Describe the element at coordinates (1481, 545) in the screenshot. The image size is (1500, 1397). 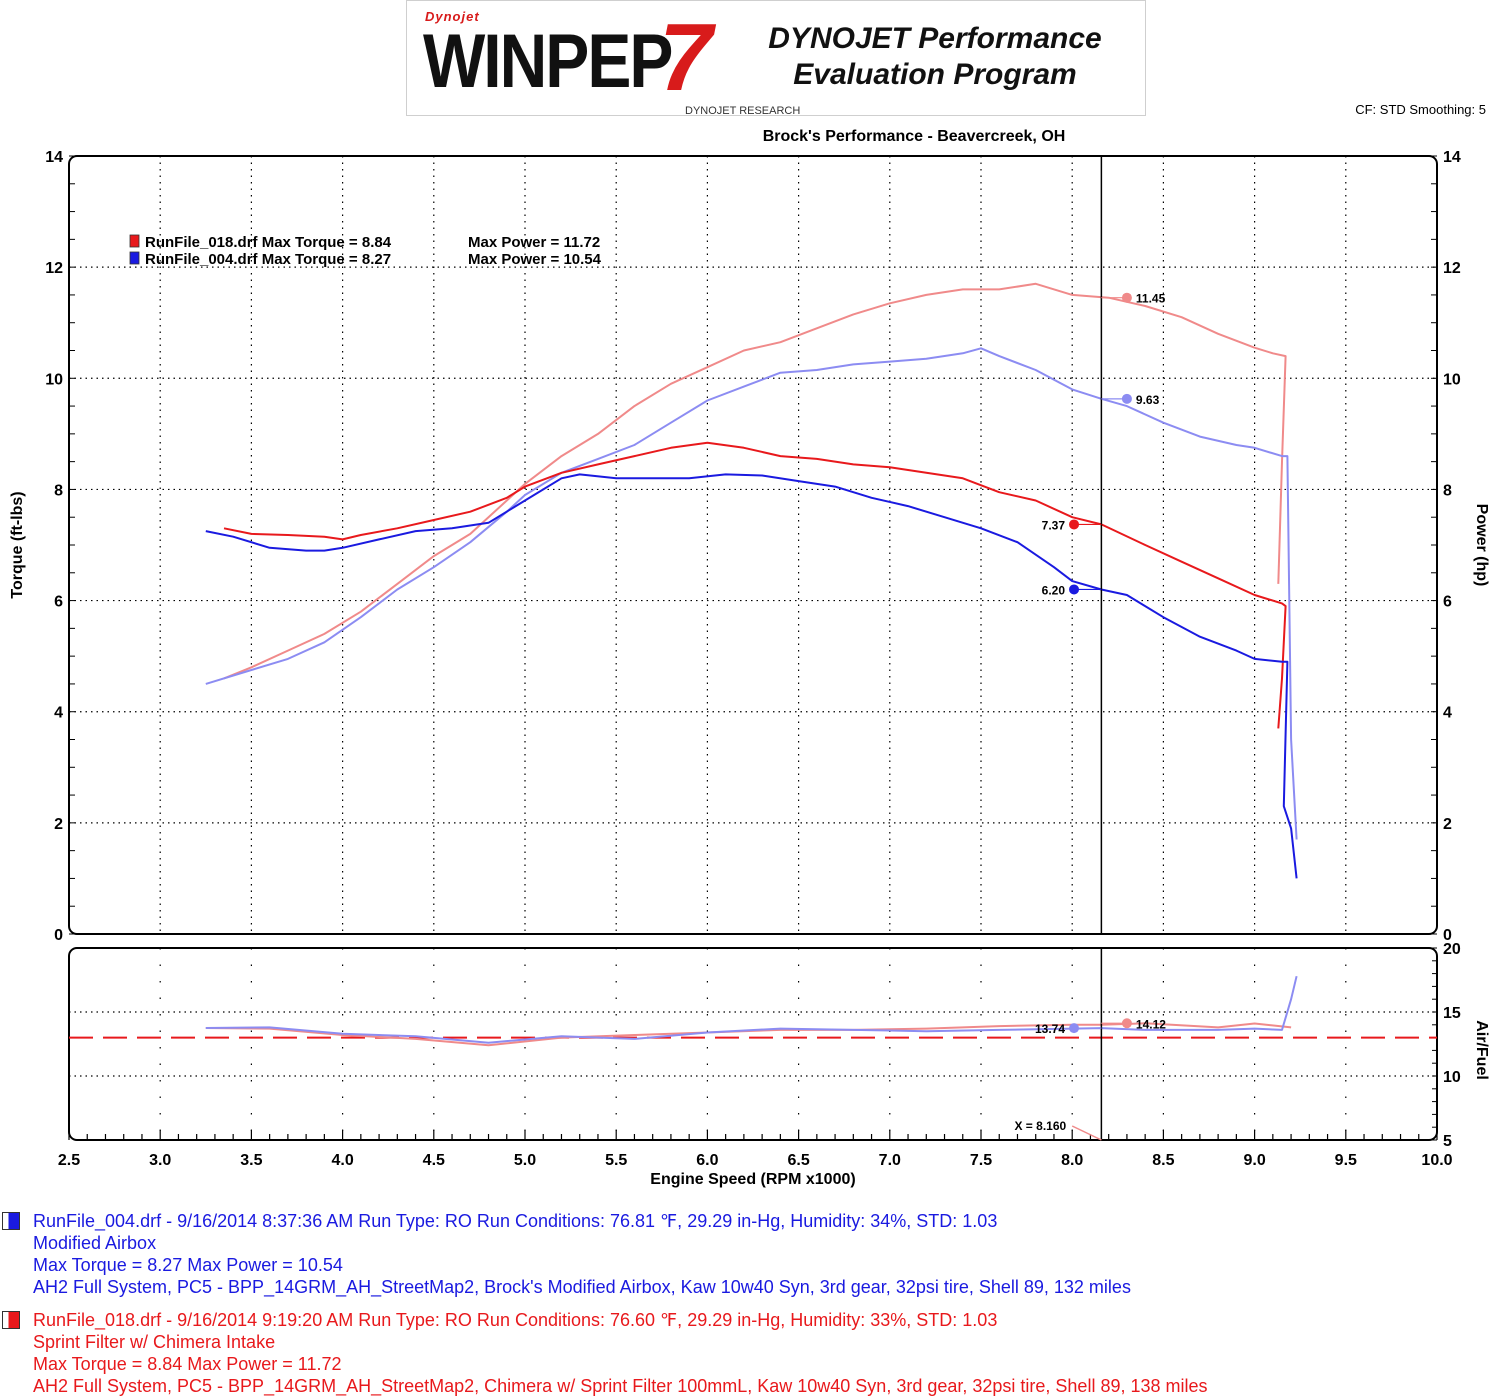
I see `y-axis-label-right: Power (hp)` at that location.